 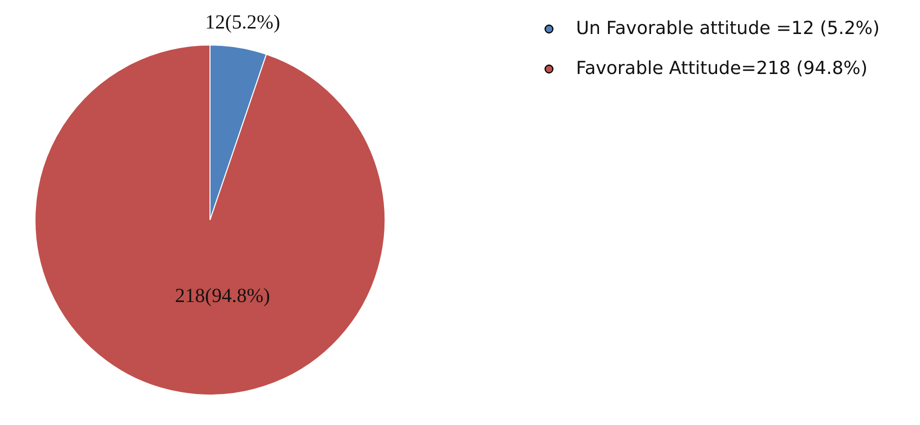 I want to click on data-label: 12(5.2%), so click(x=242, y=23).